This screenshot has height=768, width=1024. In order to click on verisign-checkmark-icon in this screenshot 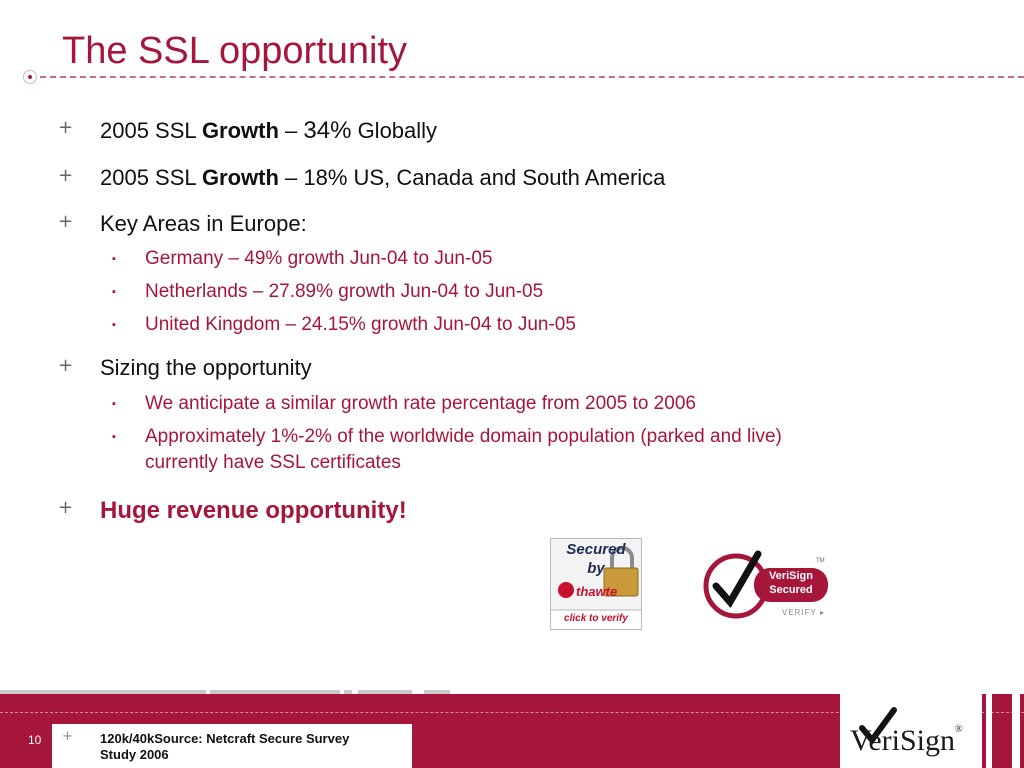, I will do `click(765, 584)`.